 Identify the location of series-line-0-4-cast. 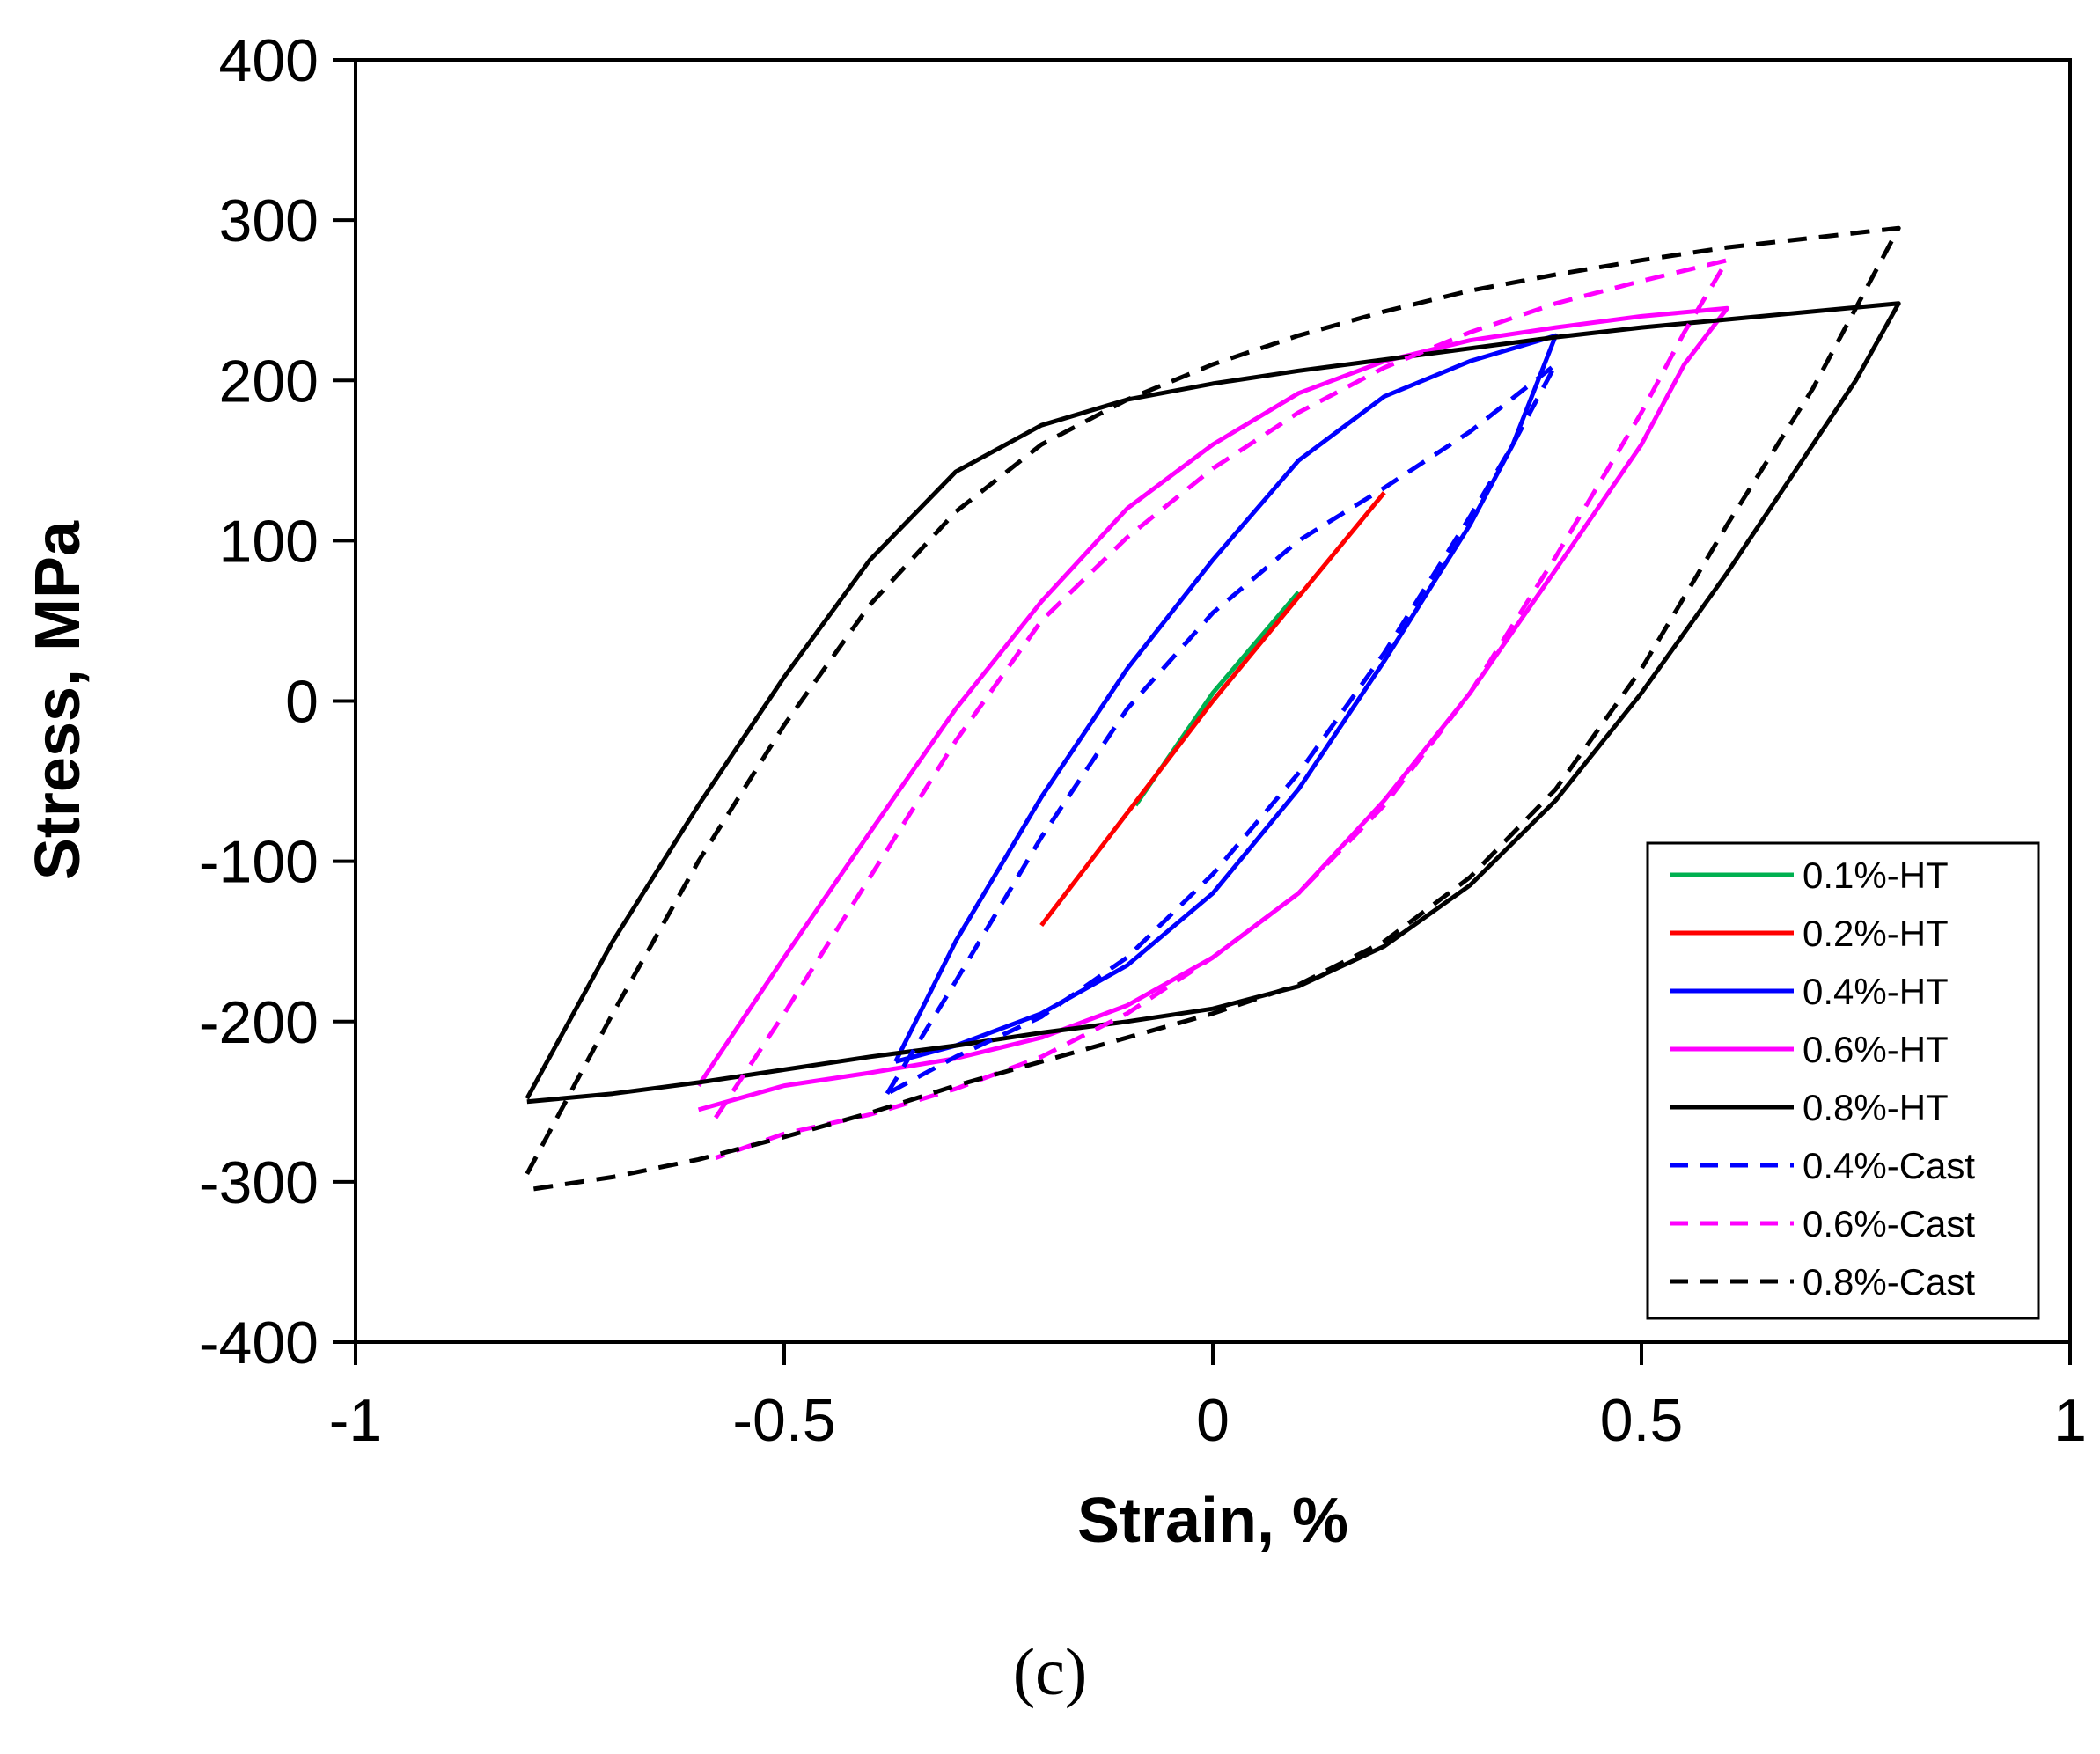
(1222, 729).